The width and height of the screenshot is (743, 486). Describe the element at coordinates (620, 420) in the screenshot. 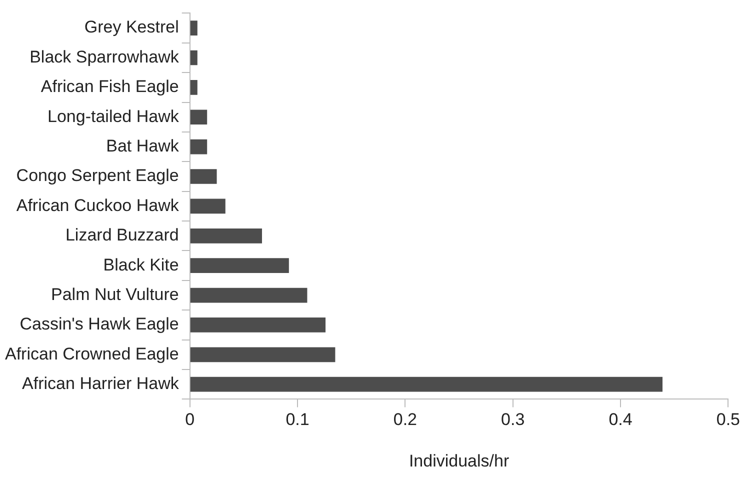

I see `x-tick-label: 0.4` at that location.